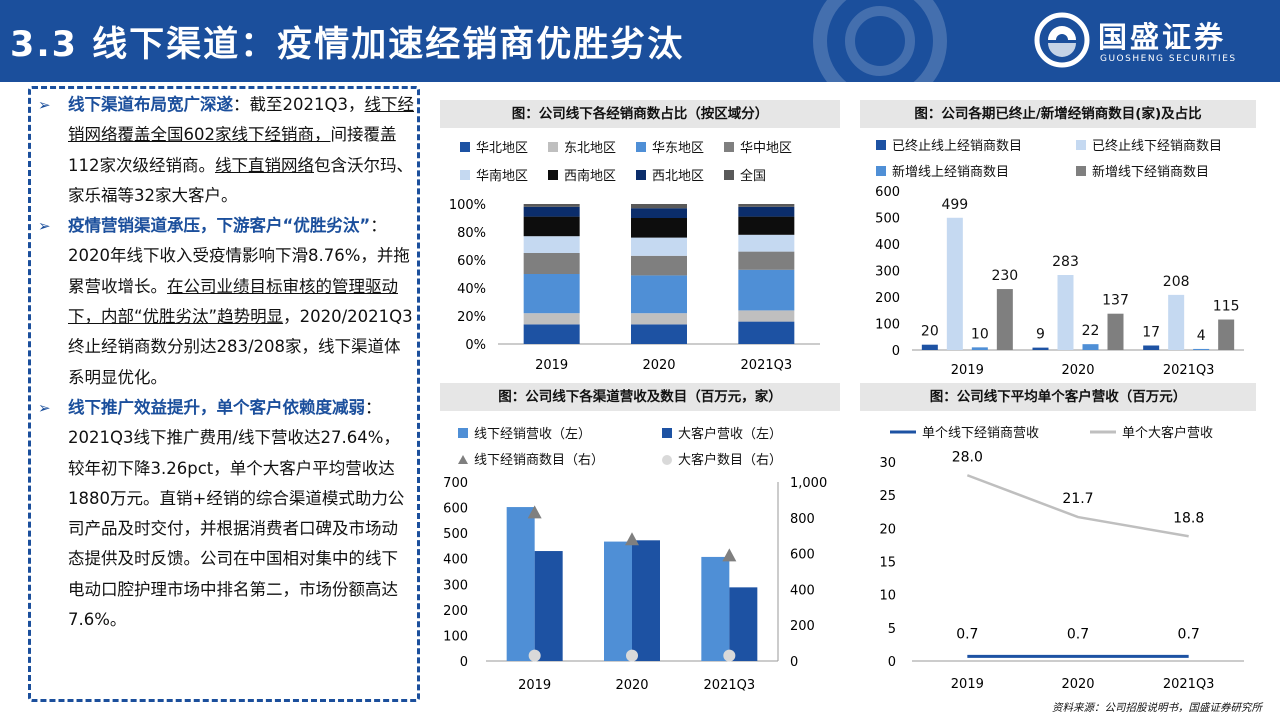 The image size is (1280, 720). Describe the element at coordinates (216, 407) in the screenshot. I see `p3-heading: 线下推广效益提升，单个客户依赖度减弱` at that location.